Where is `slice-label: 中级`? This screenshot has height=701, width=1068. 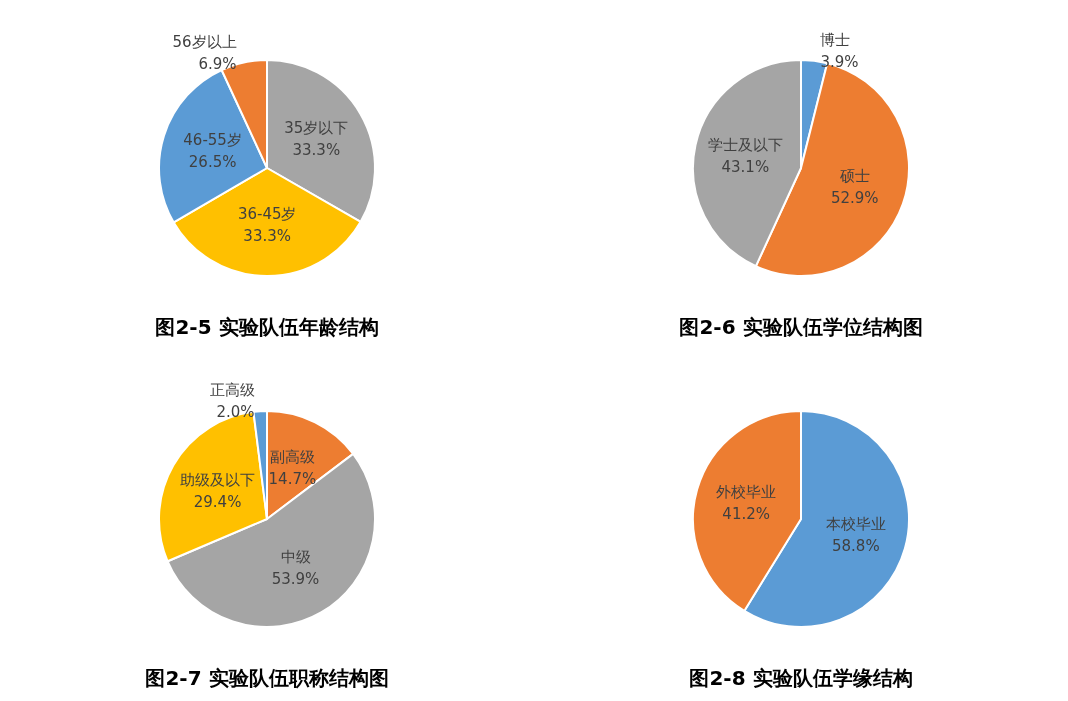
slice-label: 中级 is located at coordinates (295, 556).